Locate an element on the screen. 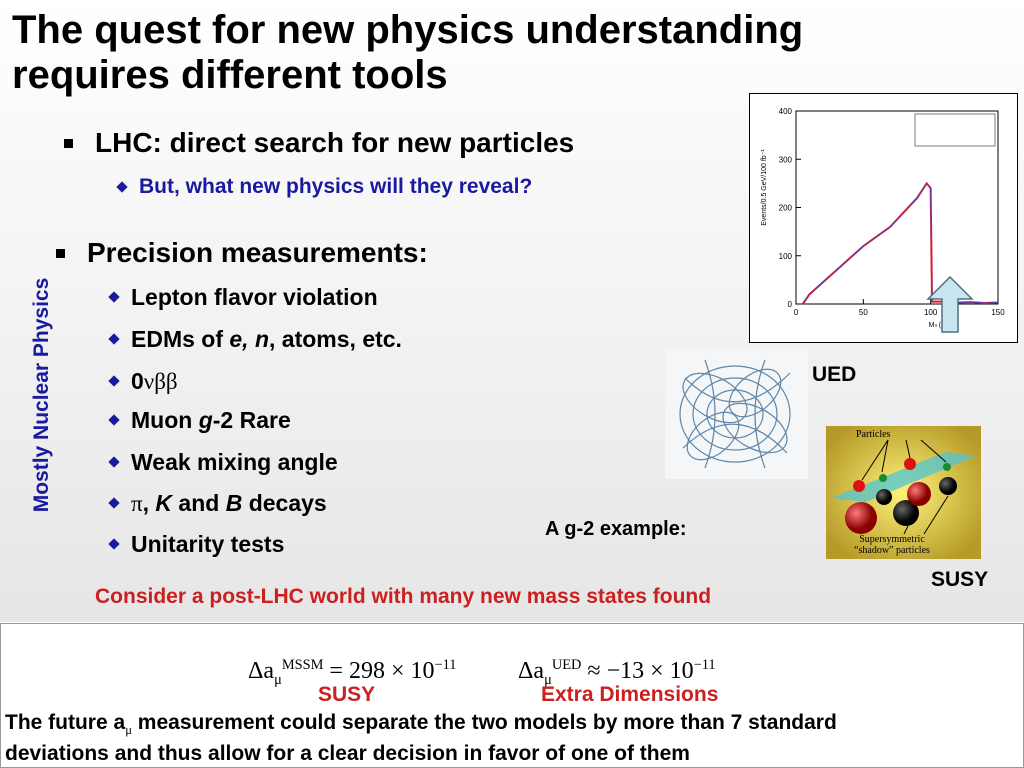  item-text: e, n is located at coordinates (249, 339).